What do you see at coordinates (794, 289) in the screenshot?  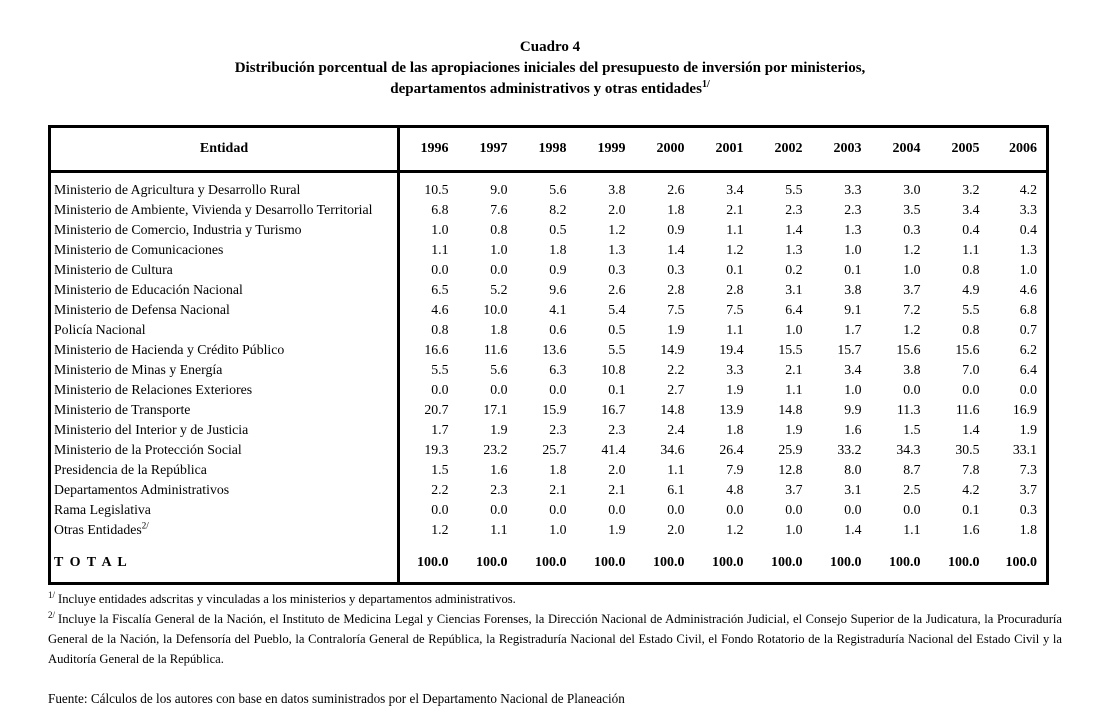 I see `value-cell: 3.1` at bounding box center [794, 289].